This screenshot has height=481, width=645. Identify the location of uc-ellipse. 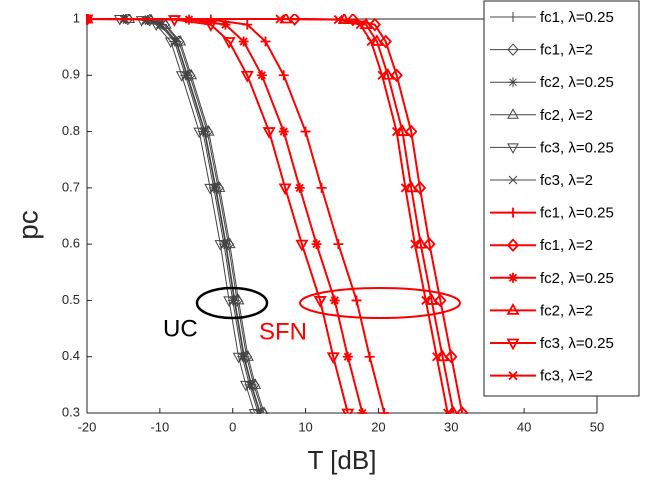
(232, 303).